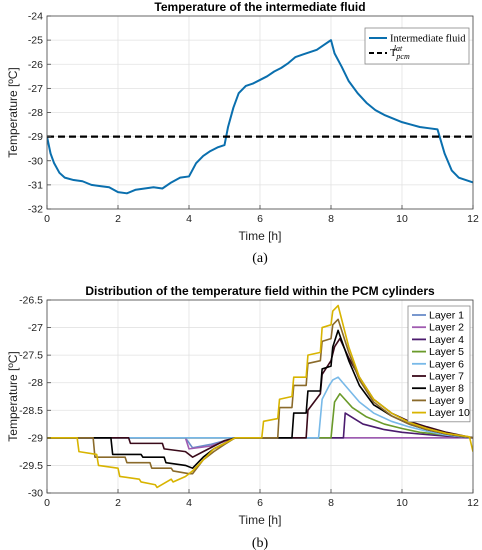 This screenshot has width=482, height=550. Describe the element at coordinates (31, 411) in the screenshot. I see `y-tick-label: -28.5` at that location.